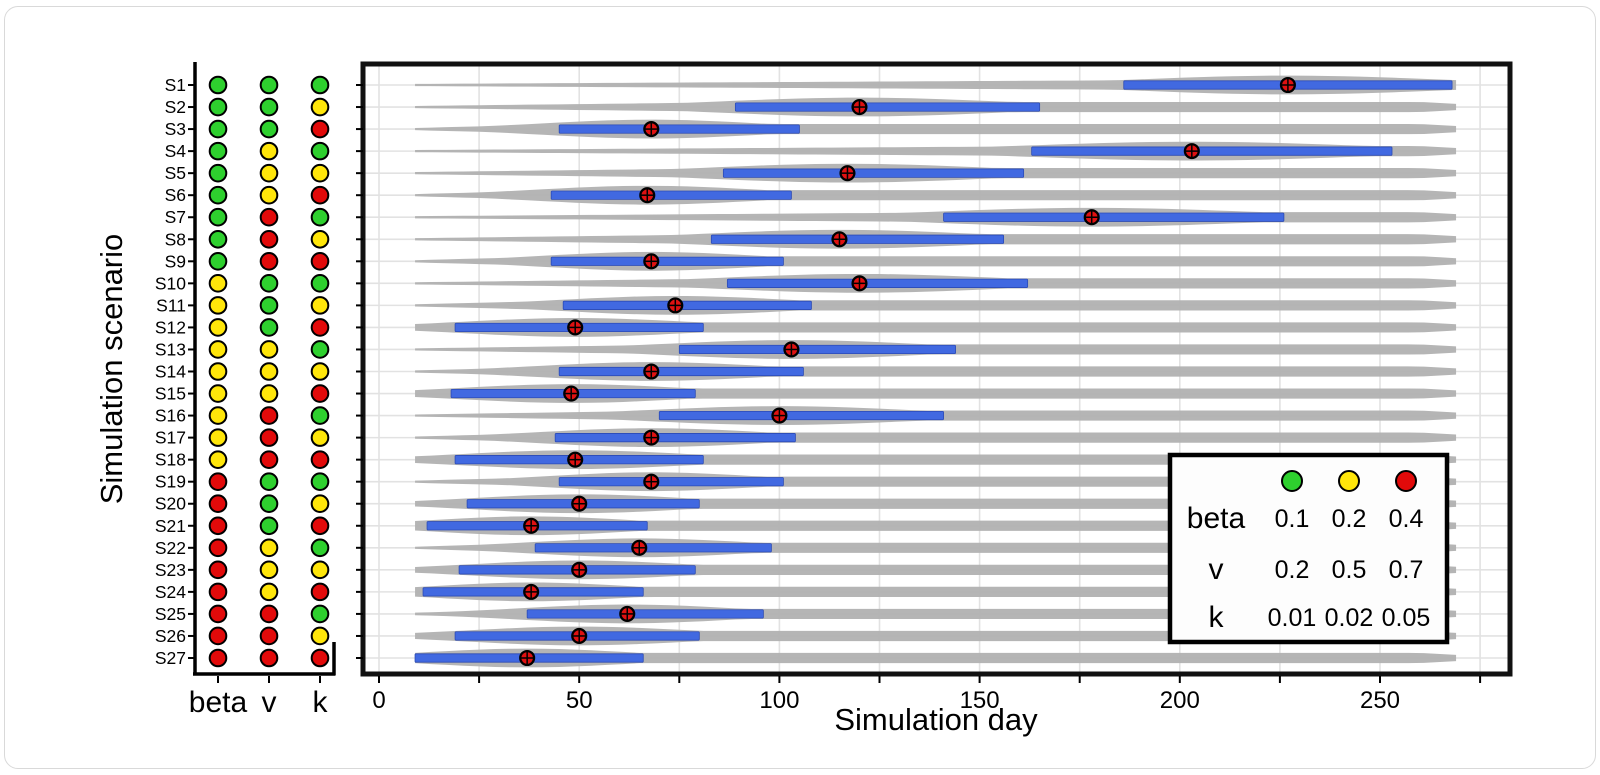  I want to click on param-dot-S16-k, so click(320, 415).